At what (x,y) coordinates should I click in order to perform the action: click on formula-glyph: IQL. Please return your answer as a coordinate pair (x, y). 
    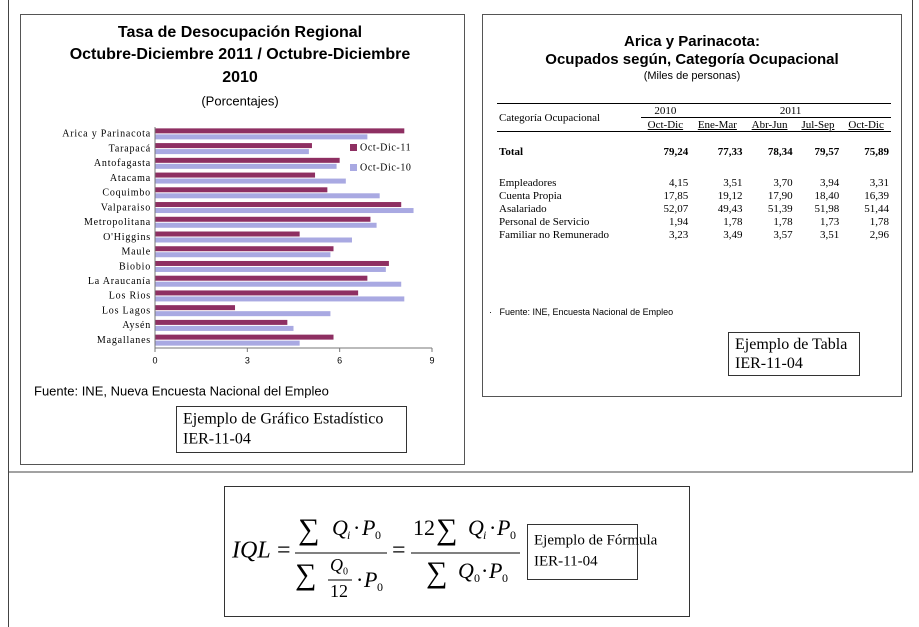
    Looking at the image, I should click on (251, 551).